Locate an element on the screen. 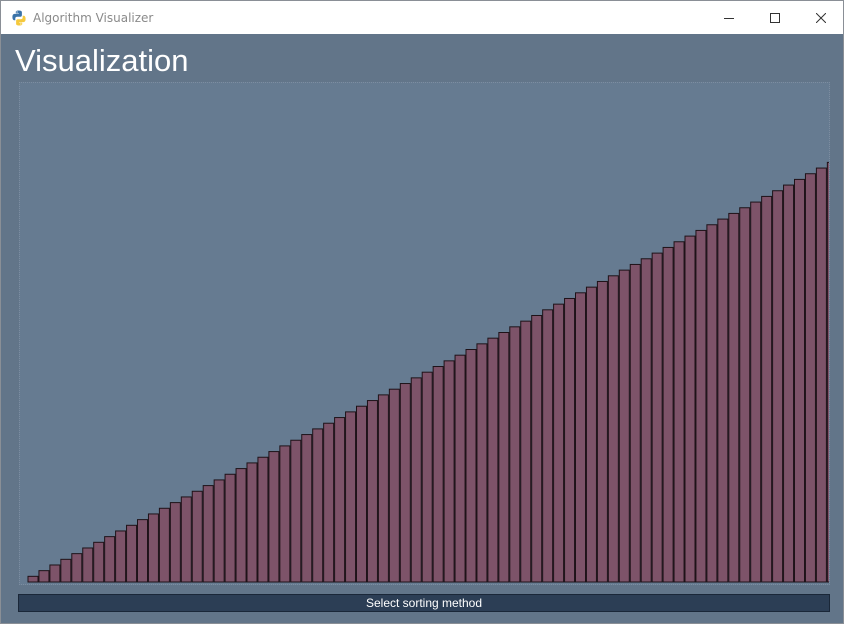 The width and height of the screenshot is (844, 624). minimize-button is located at coordinates (729, 17).